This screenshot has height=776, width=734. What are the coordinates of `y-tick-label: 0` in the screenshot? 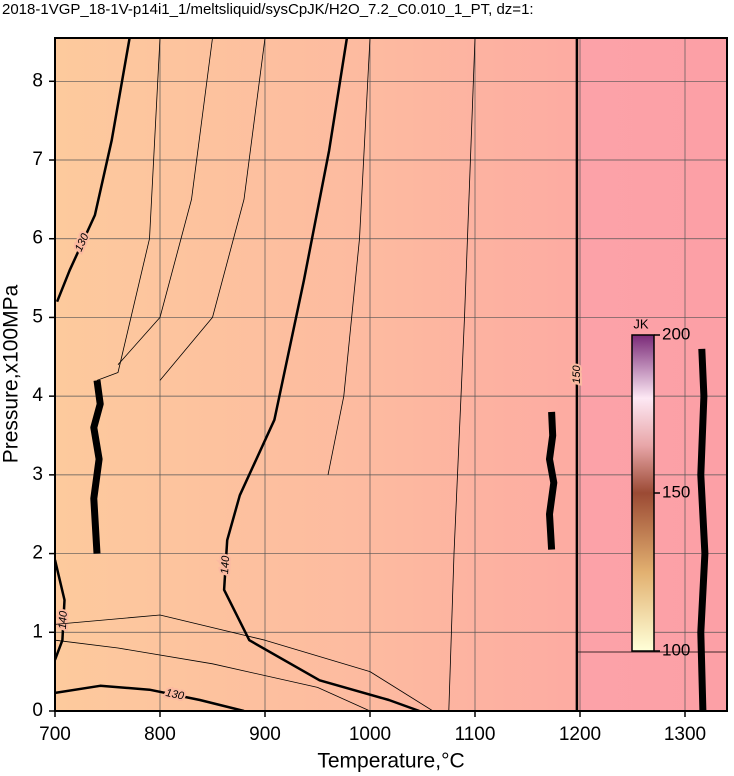 It's located at (37, 710).